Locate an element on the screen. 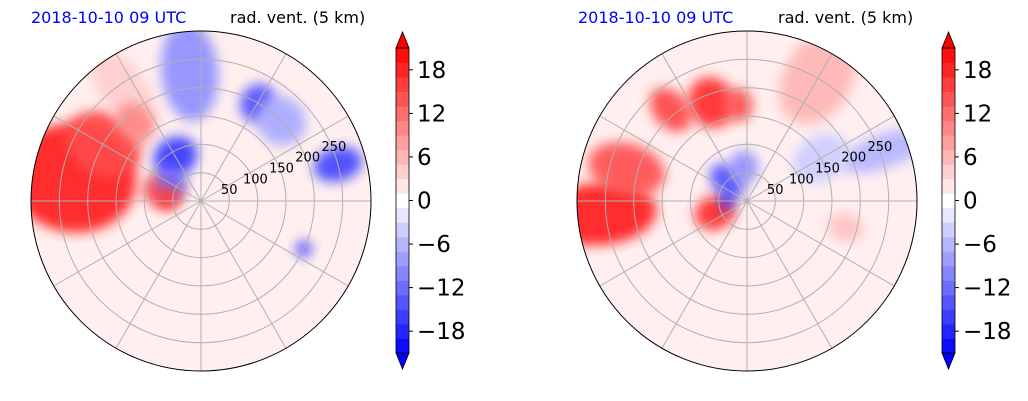 Image resolution: width=1028 pixels, height=401 pixels. right-panel-variable-title: rad. vent. (5 km) is located at coordinates (846, 17).